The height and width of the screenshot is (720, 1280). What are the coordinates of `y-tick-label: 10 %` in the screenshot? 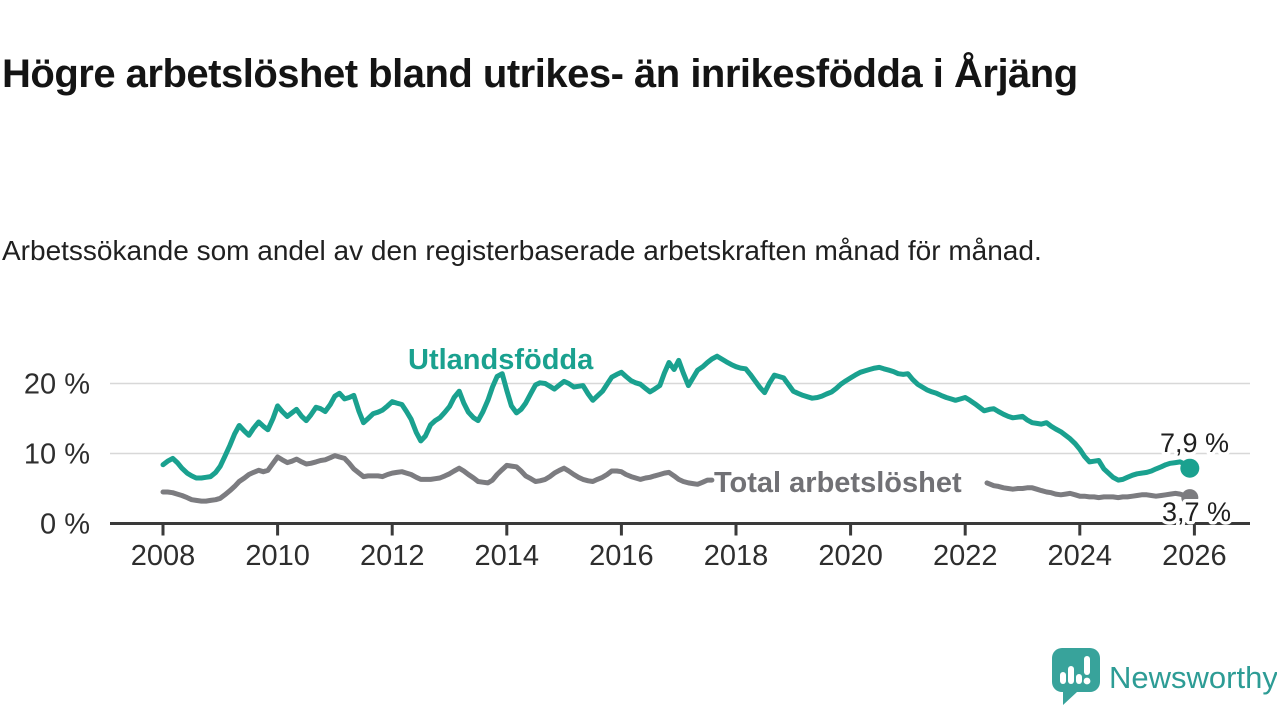 It's located at (57, 455).